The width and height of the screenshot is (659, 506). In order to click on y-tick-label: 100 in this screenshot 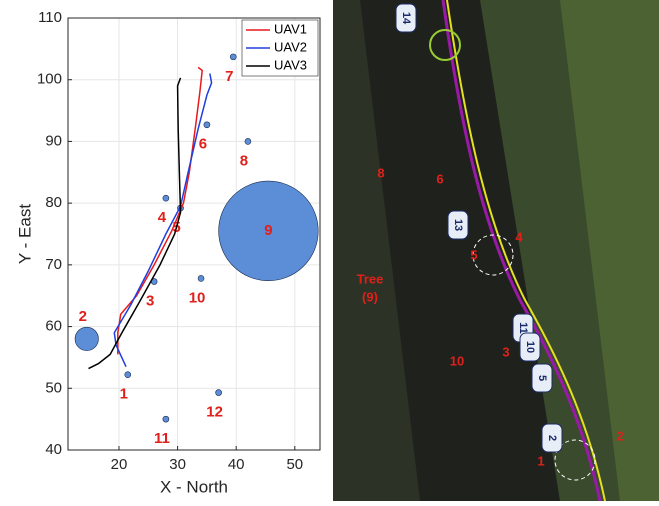, I will do `click(49, 79)`.